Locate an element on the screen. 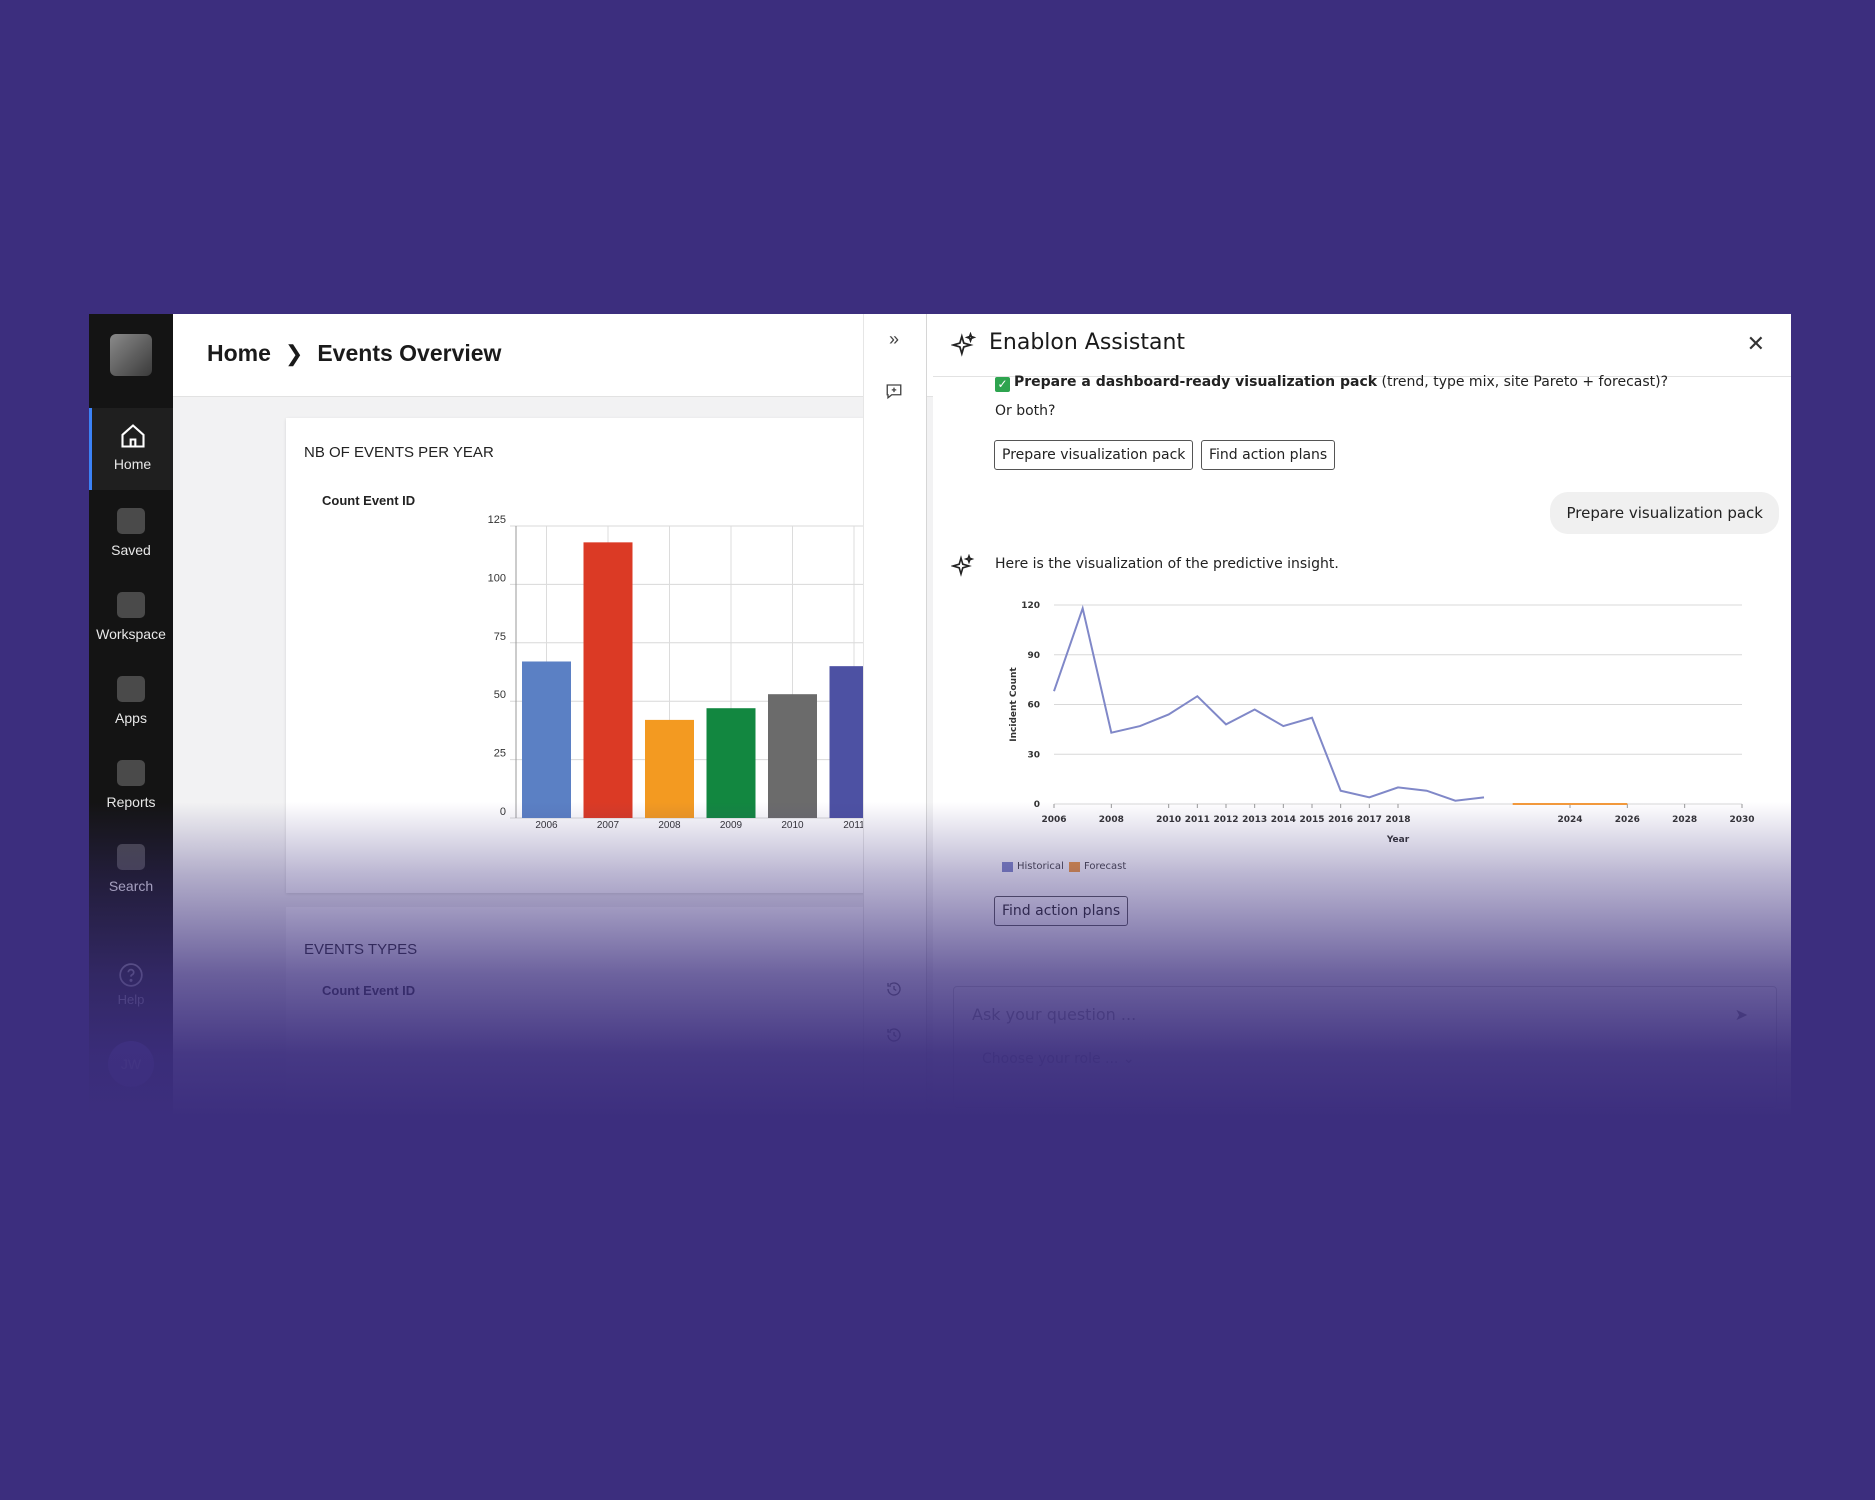 The image size is (1875, 1500). sidebar-item-label: Saved is located at coordinates (131, 550).